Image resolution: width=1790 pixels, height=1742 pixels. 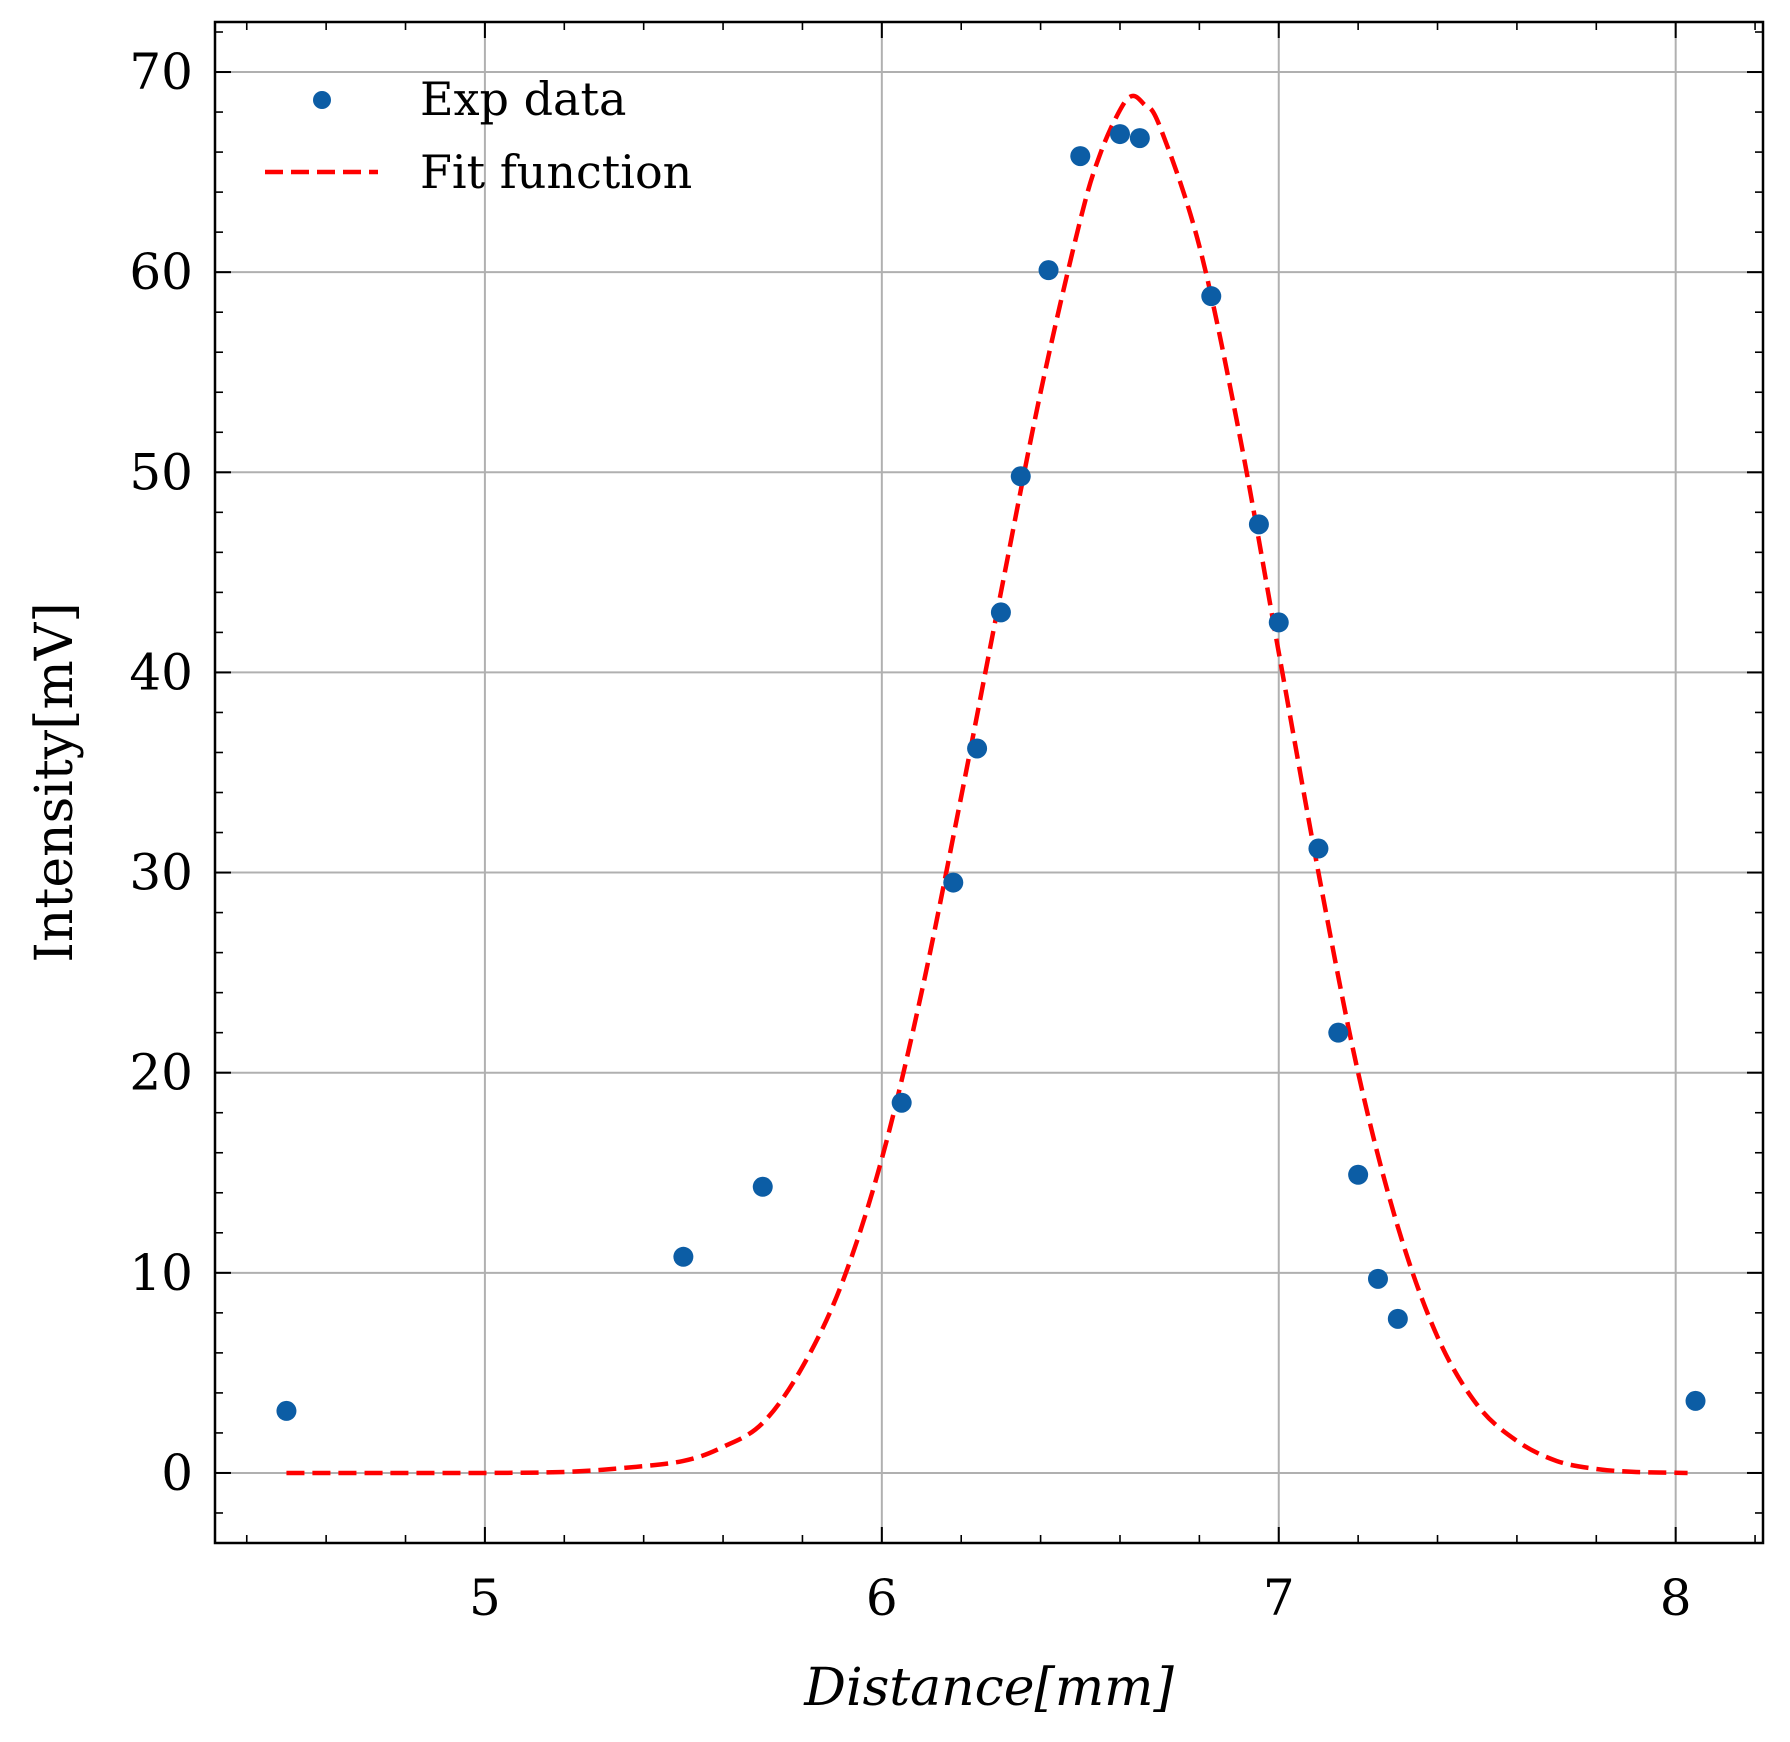 I want to click on y-tick-label: 40, so click(x=161, y=672).